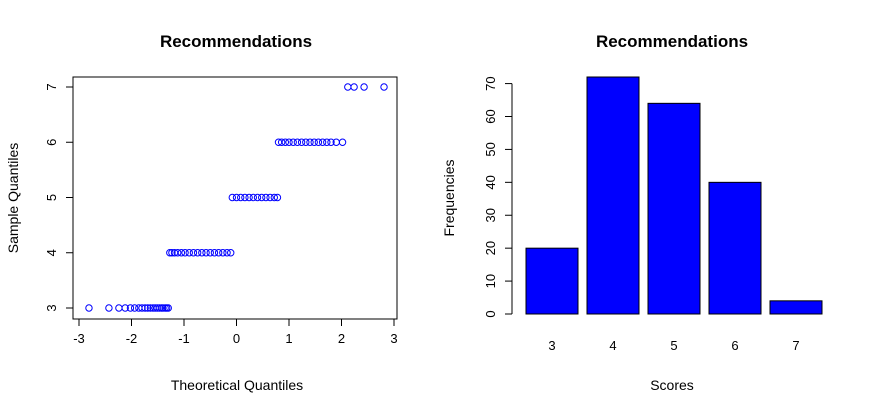 This screenshot has width=873, height=415. What do you see at coordinates (490, 116) in the screenshot?
I see `bar-y-tick-label: 60` at bounding box center [490, 116].